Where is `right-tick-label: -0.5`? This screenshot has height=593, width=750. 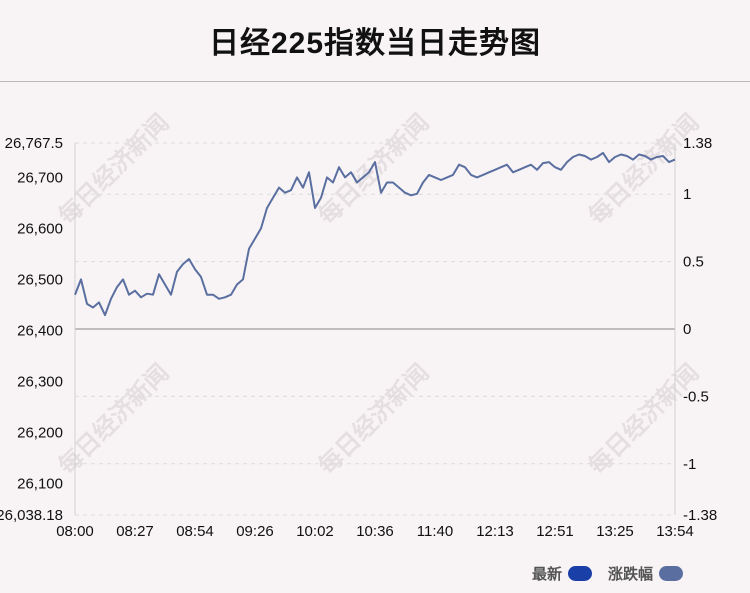 right-tick-label: -0.5 is located at coordinates (696, 396).